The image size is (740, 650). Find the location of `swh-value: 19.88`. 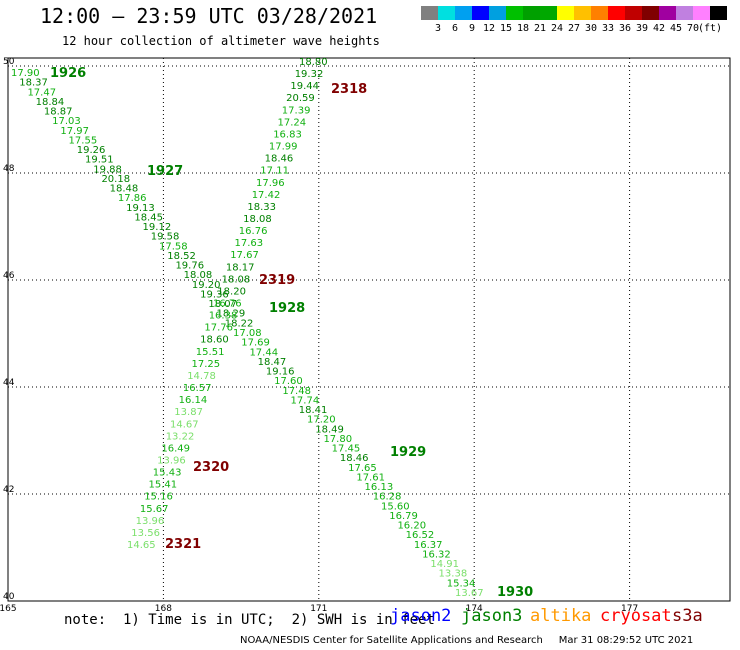

swh-value: 19.88 is located at coordinates (107, 169).